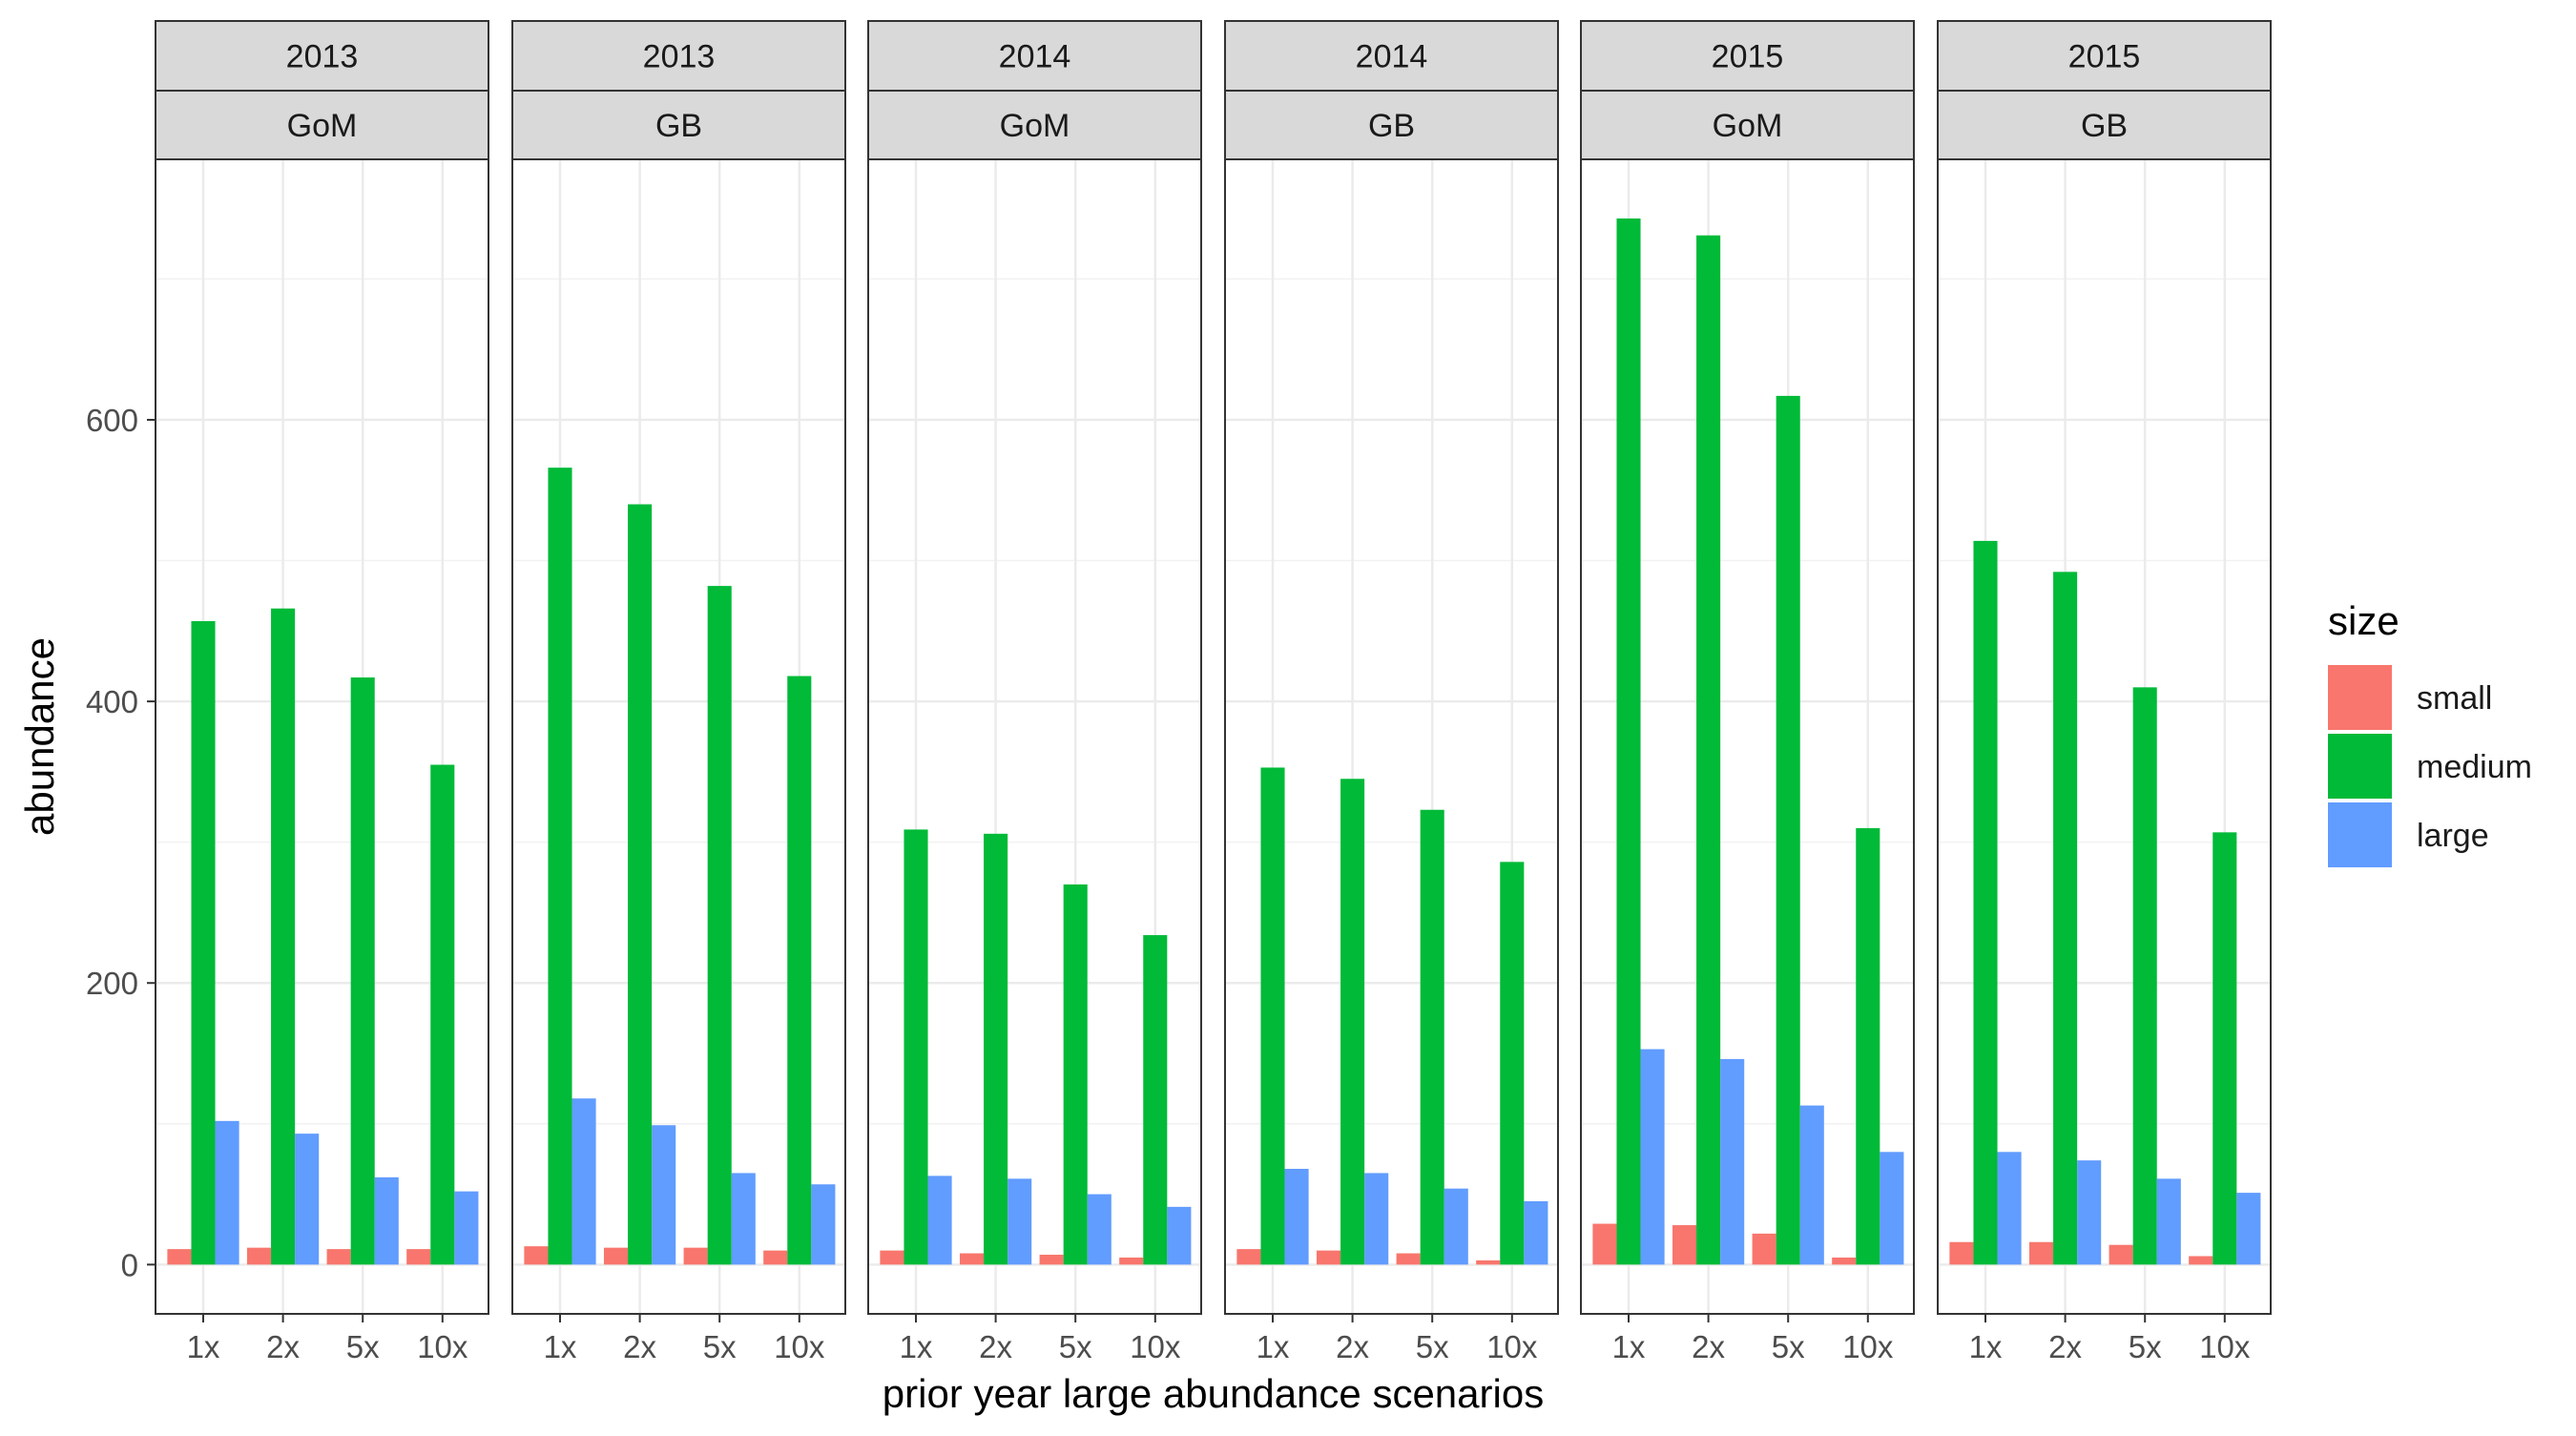 The width and height of the screenshot is (2576, 1436). What do you see at coordinates (2453, 836) in the screenshot?
I see `legend-label-large: large` at bounding box center [2453, 836].